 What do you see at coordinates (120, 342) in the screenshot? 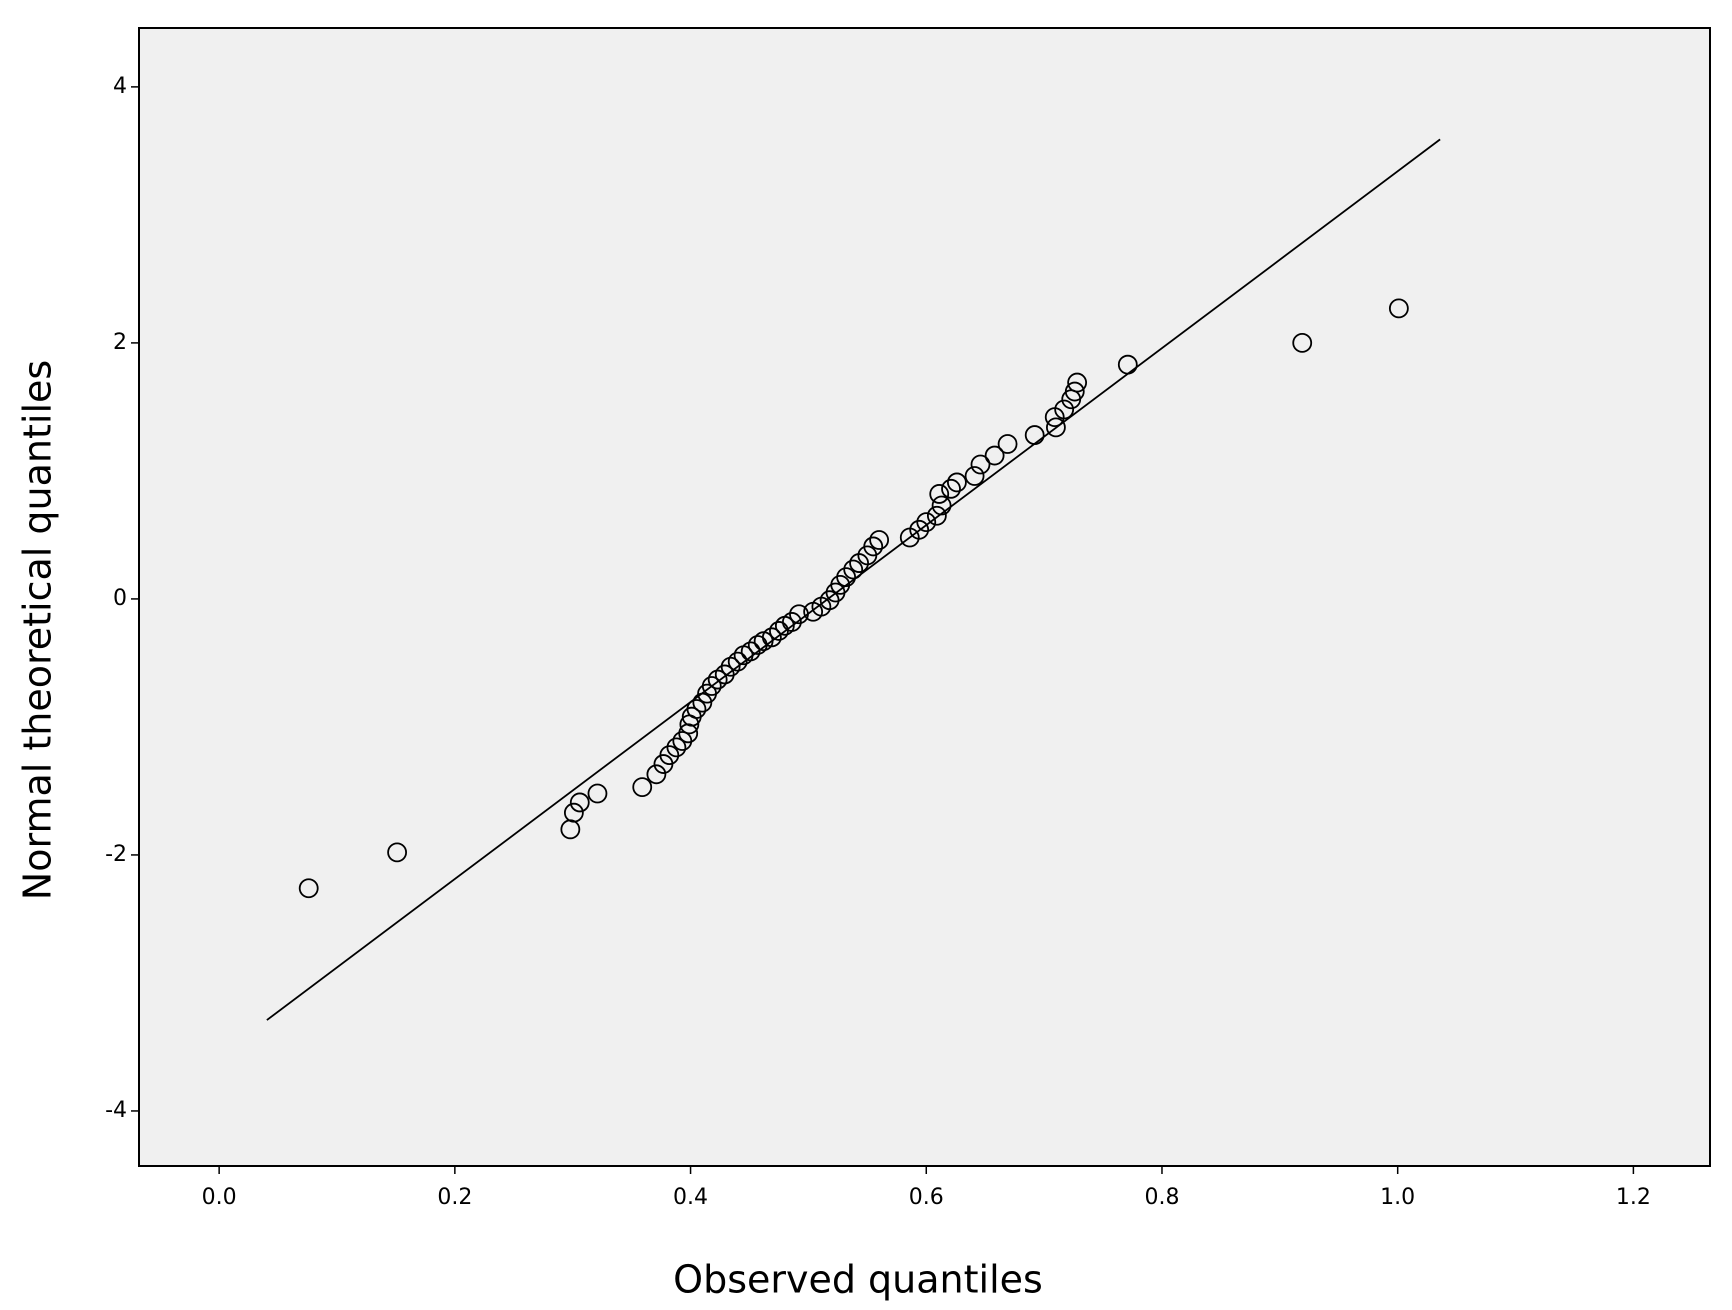
I see `y-tick-label: 2` at bounding box center [120, 342].